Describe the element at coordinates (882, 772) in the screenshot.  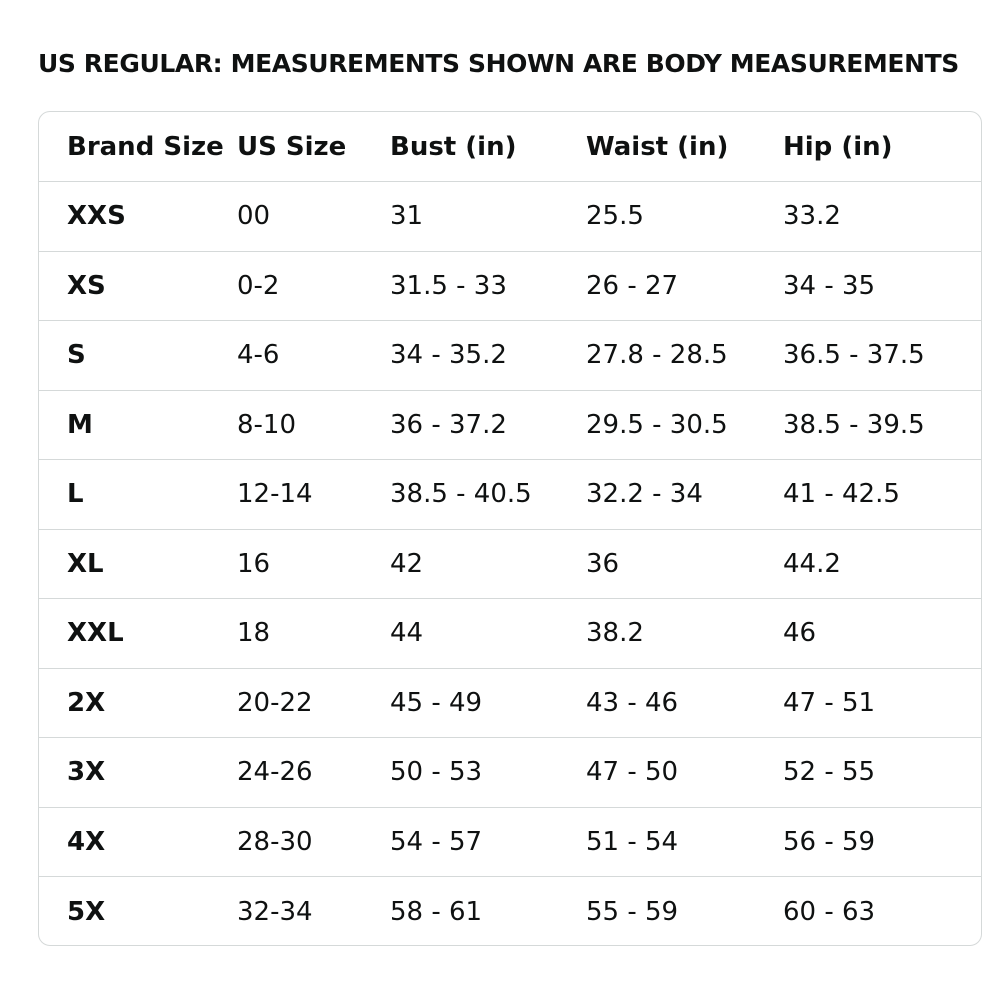
I see `cell-hip: 52 - 55` at that location.